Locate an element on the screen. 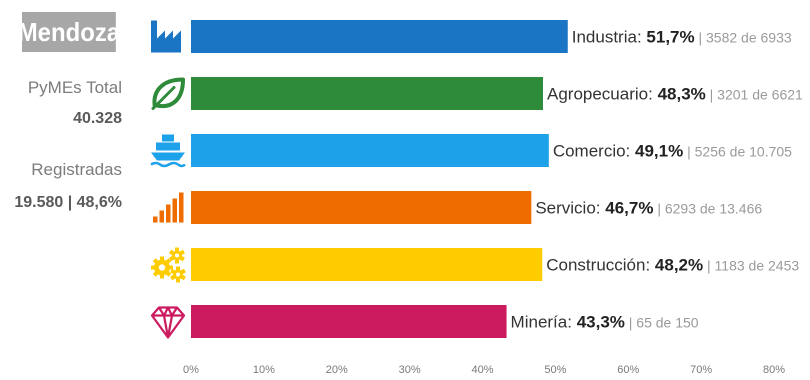  bar-label: Minería: 43,3% | 65 de 150 is located at coordinates (605, 322).